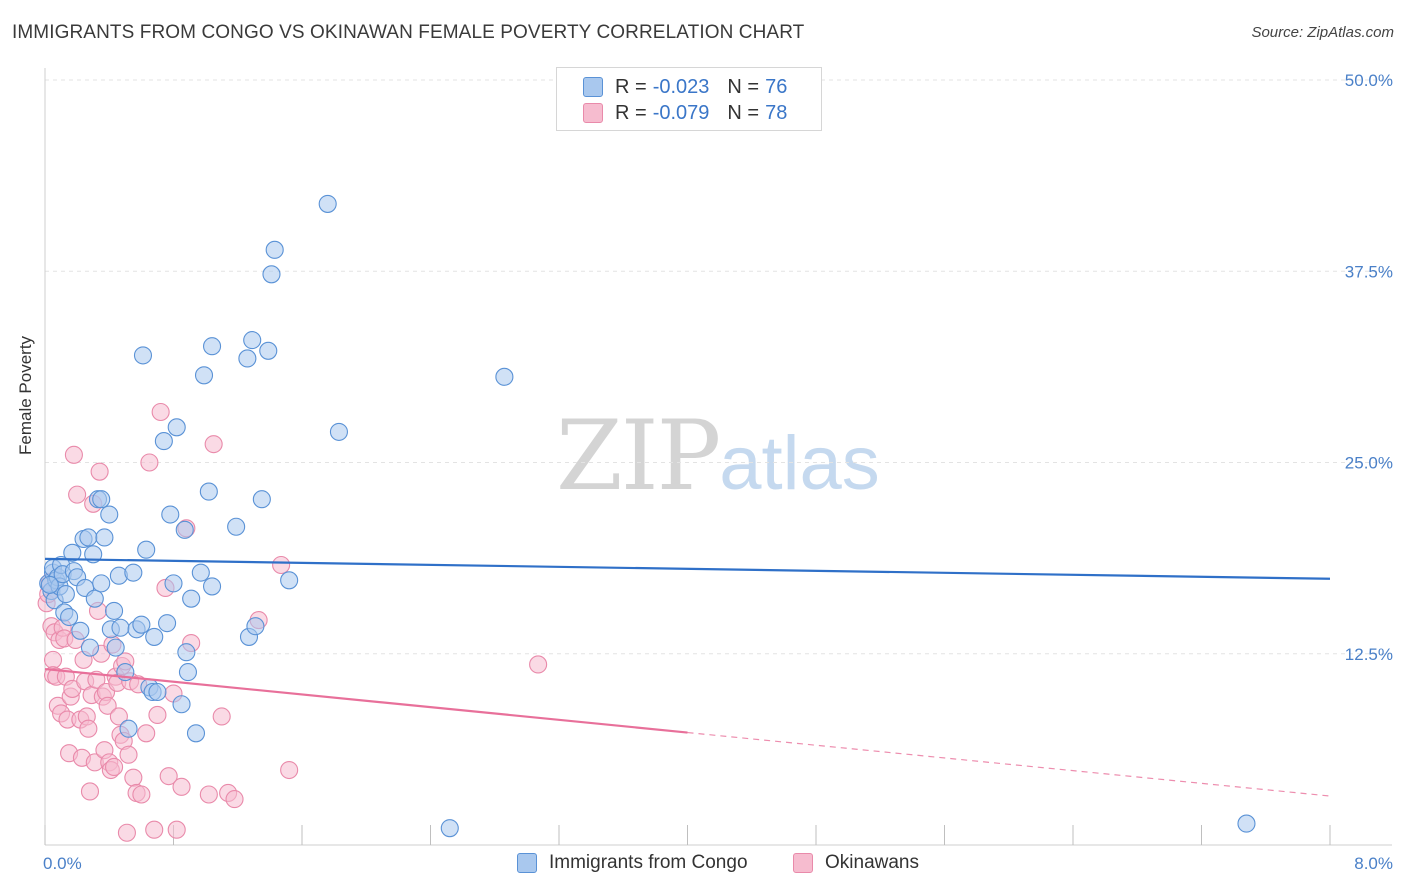  Describe the element at coordinates (638, 456) in the screenshot. I see `watermark-zip: ZIP` at that location.